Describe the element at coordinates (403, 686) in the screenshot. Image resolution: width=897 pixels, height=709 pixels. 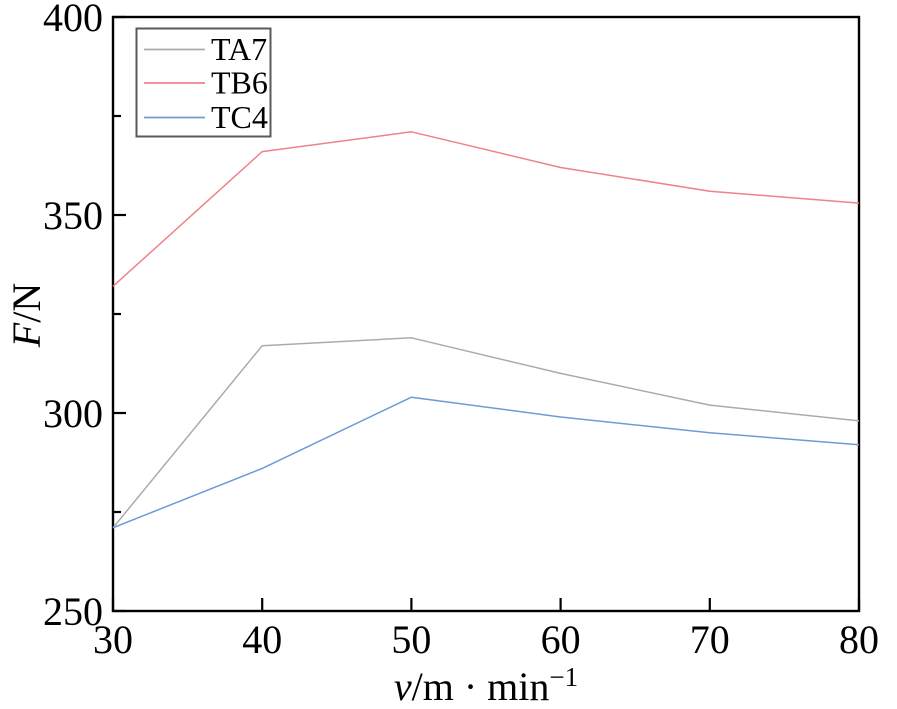
I see `x-axis-title-symbol: v` at that location.